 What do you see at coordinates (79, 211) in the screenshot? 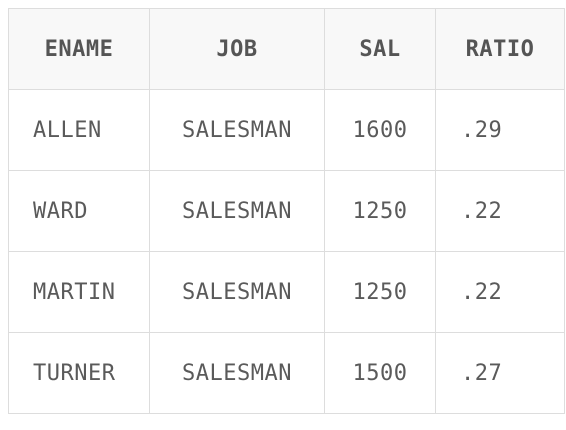
I see `cell-ename: WARD` at bounding box center [79, 211].